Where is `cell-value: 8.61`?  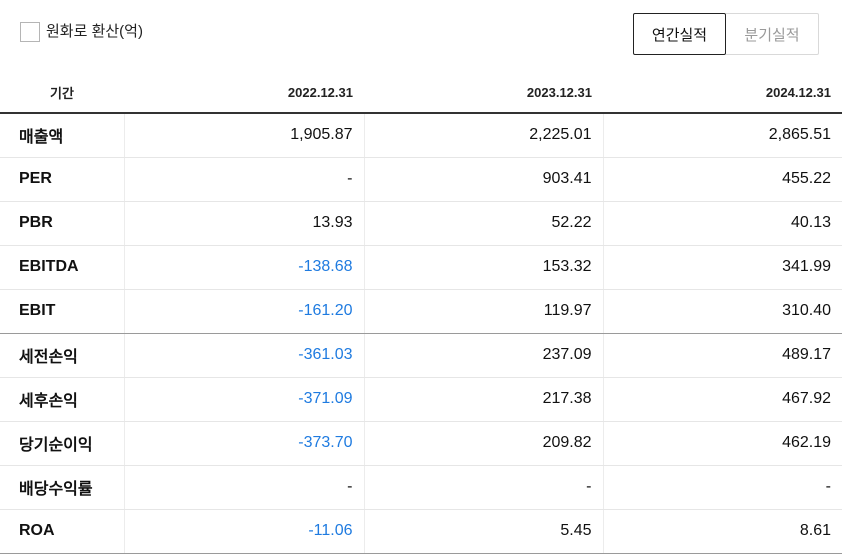 cell-value: 8.61 is located at coordinates (722, 531).